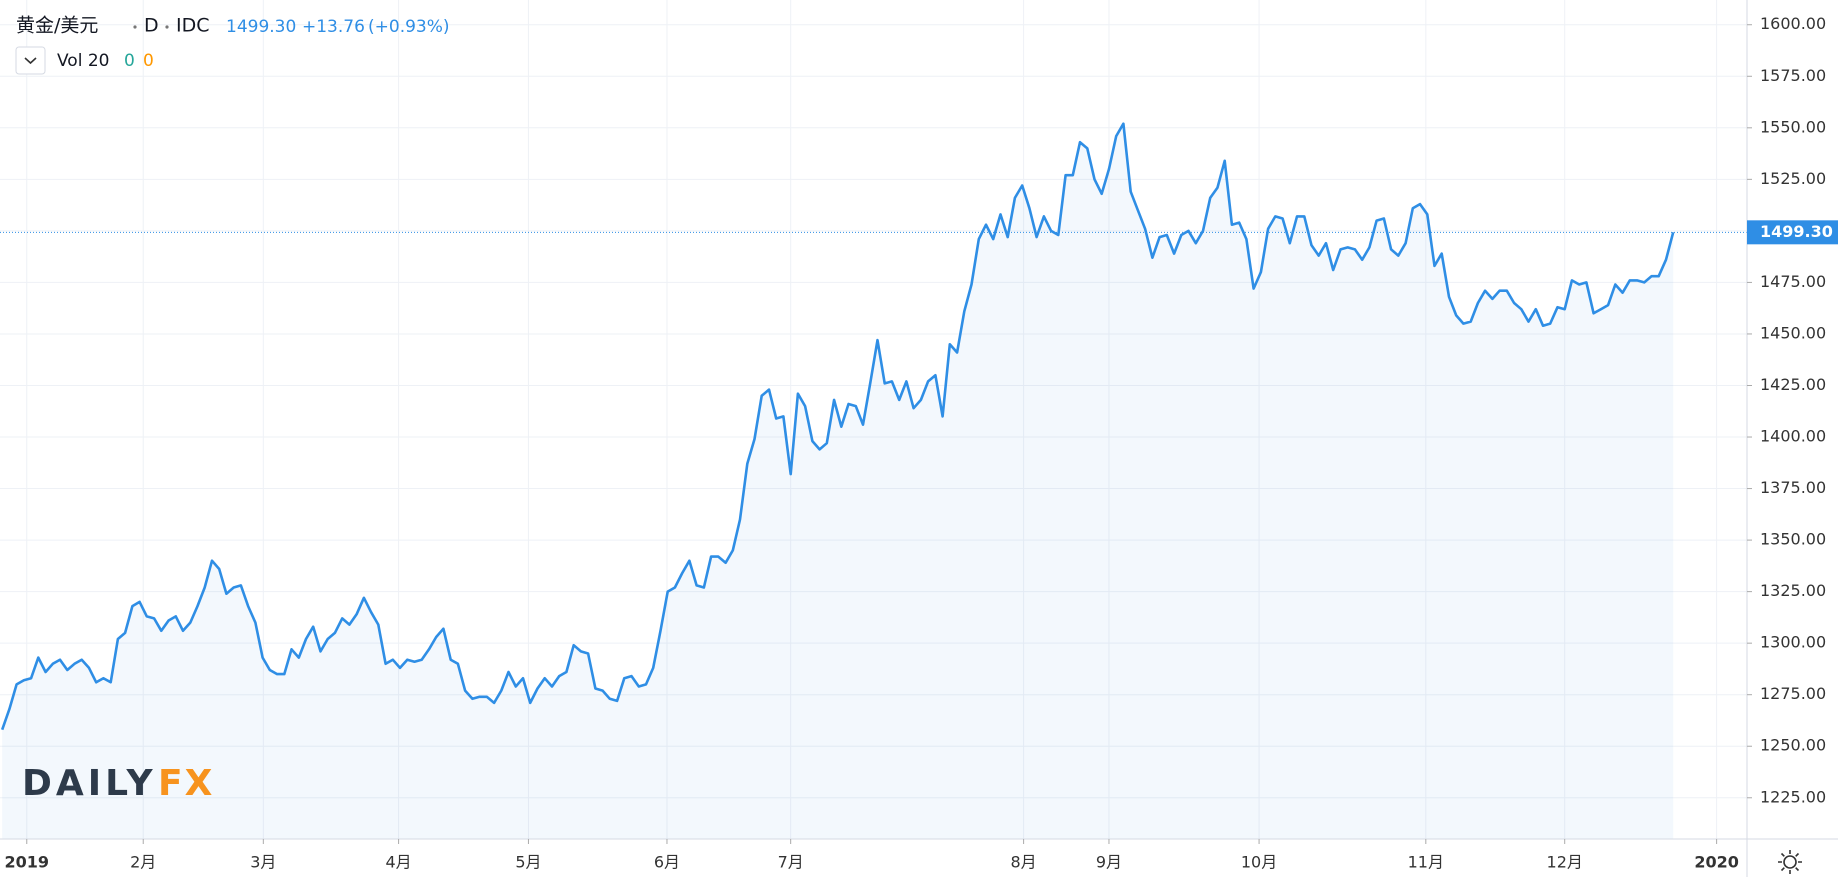  I want to click on x-tick-label: 12月, so click(1565, 862).